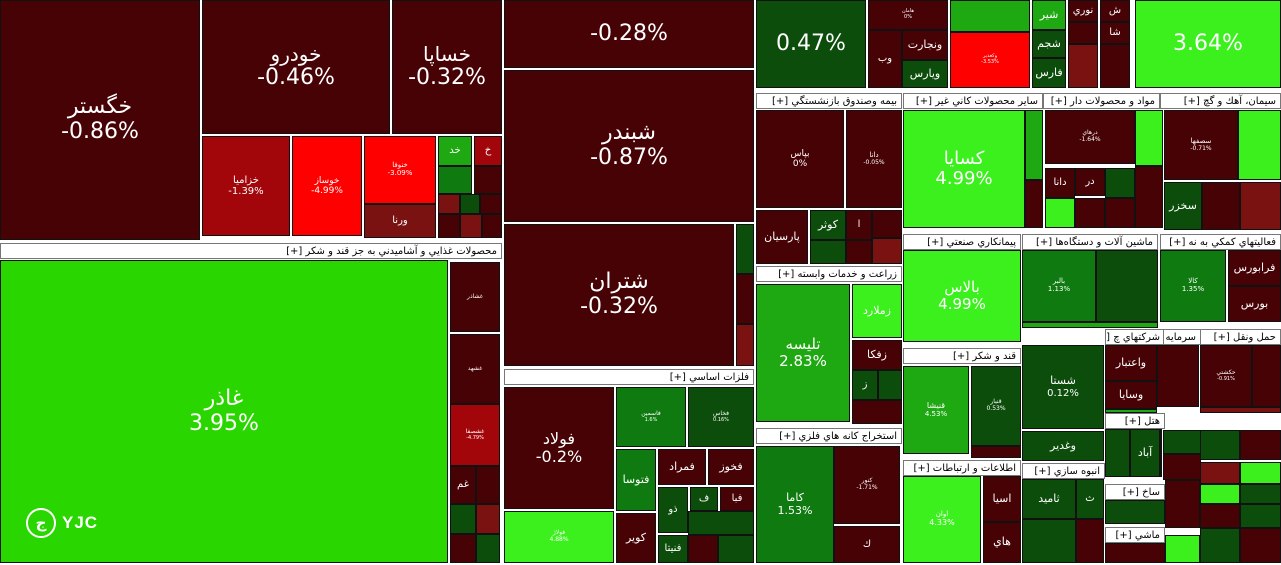  What do you see at coordinates (803, 353) in the screenshot?
I see `stock-tile: تليسه 2.83%` at bounding box center [803, 353].